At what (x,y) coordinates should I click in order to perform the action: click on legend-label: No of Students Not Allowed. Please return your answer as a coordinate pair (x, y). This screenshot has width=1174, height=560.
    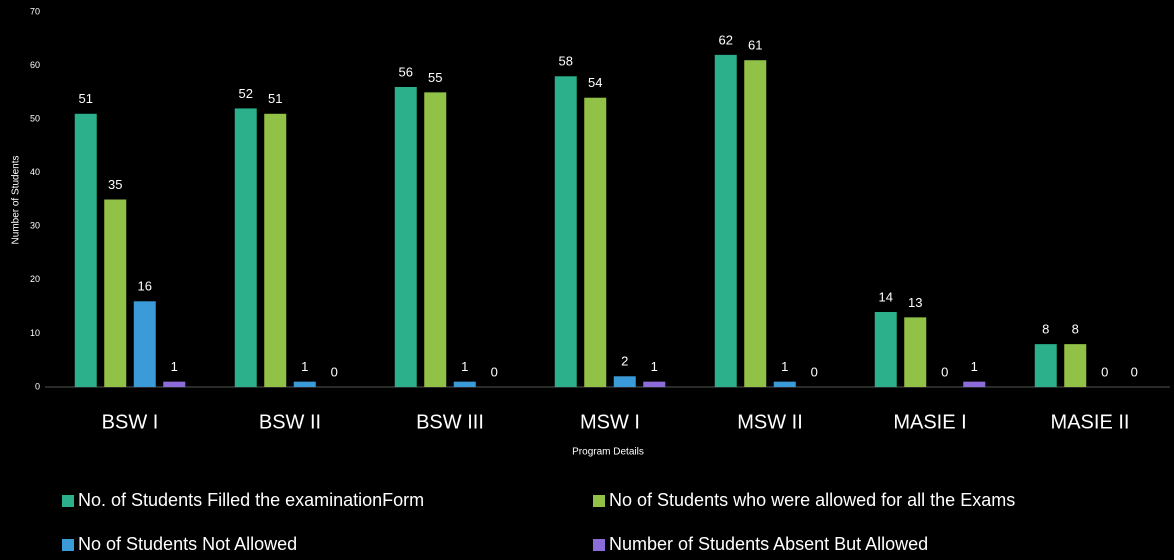
    Looking at the image, I should click on (187, 544).